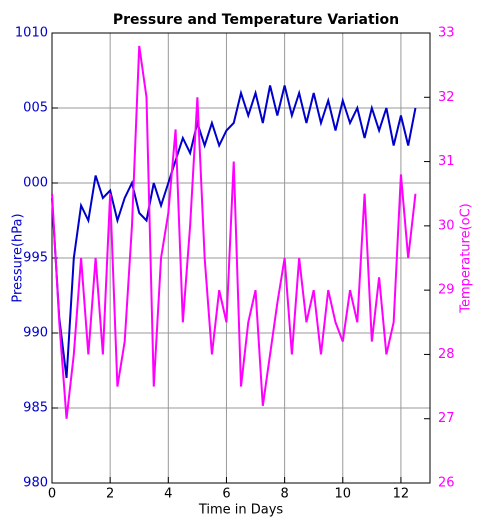  I want to click on y2-tick-label: 32, so click(446, 97).